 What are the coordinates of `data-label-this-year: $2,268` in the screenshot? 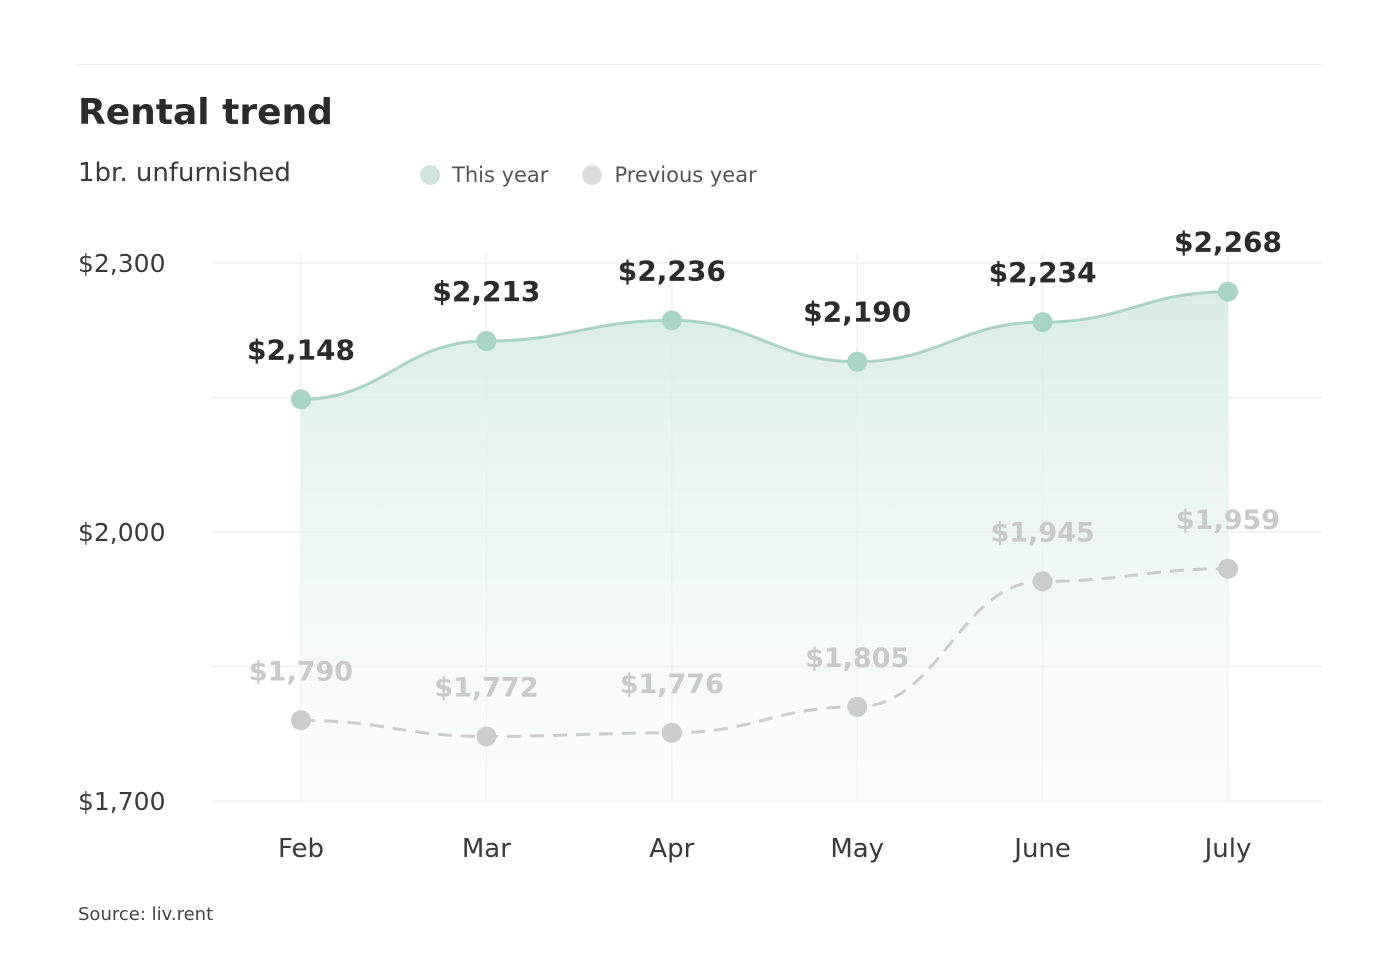 It's located at (1228, 242).